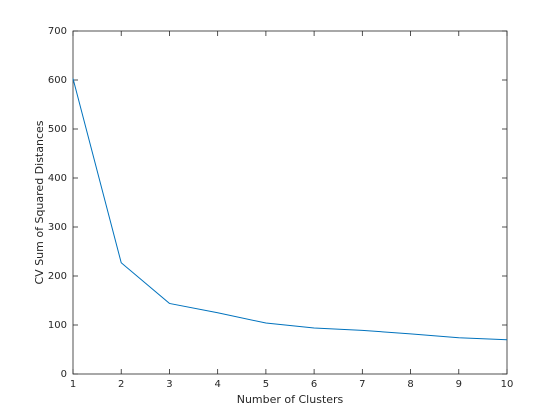 The height and width of the screenshot is (420, 560). Describe the element at coordinates (73, 384) in the screenshot. I see `x-tick-label: 1` at that location.